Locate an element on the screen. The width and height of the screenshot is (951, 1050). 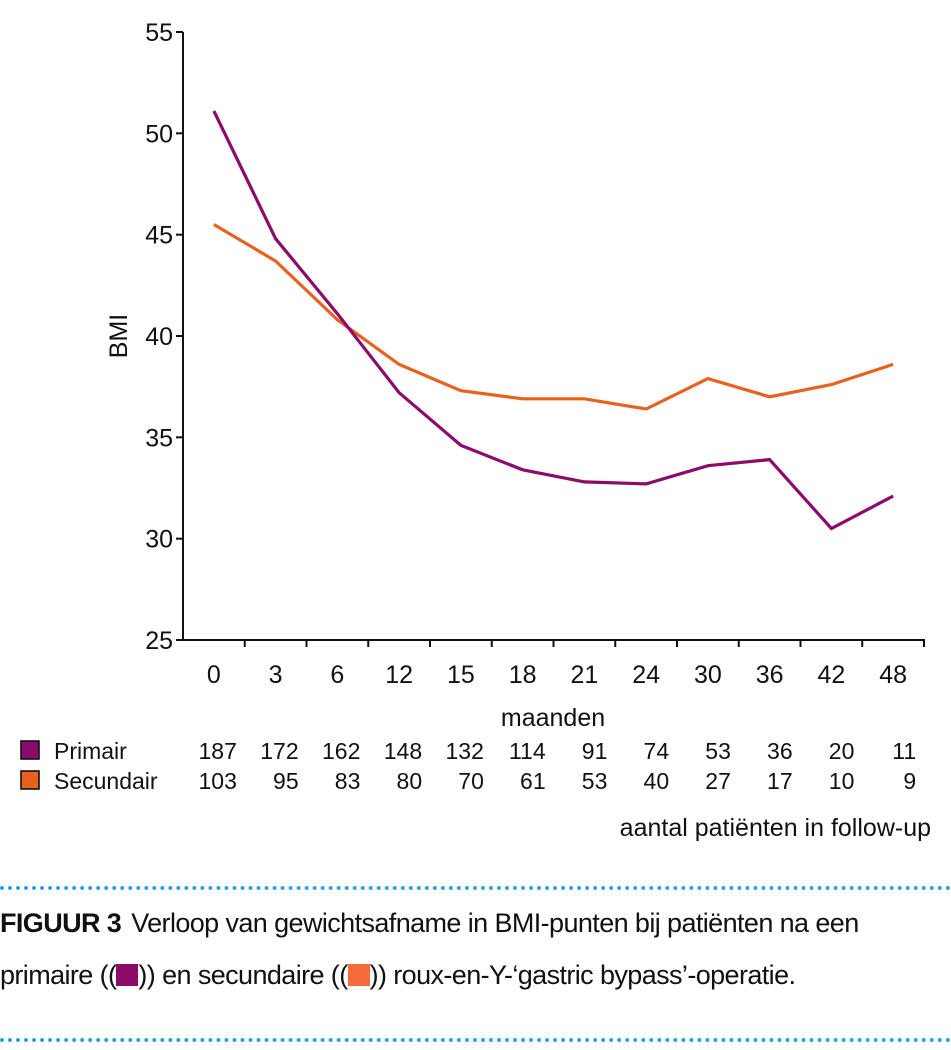
primary-color-swatch is located at coordinates (127, 975).